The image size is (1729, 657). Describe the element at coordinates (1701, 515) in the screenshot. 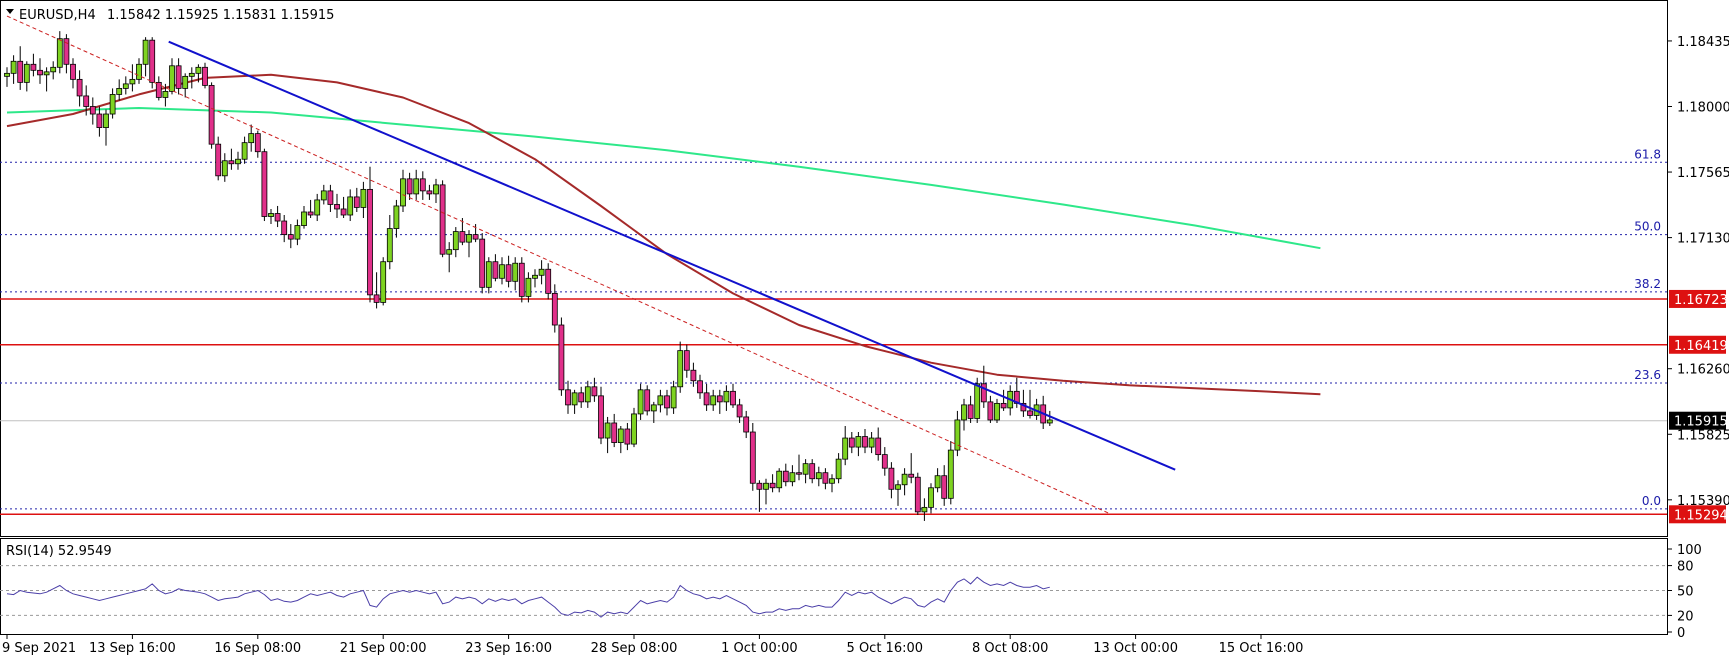

I see `price-level-tag-label: 1.15294` at that location.